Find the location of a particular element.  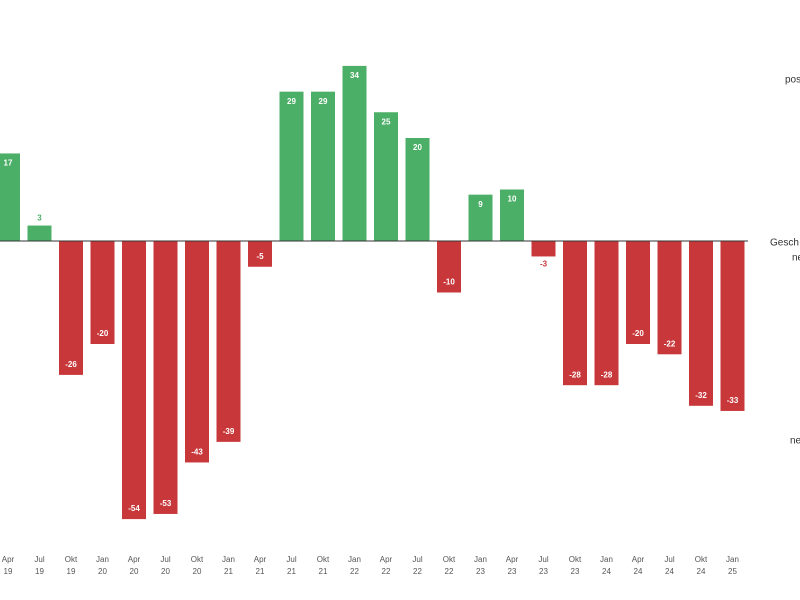

x-tick-label: Jul 20 is located at coordinates (165, 565).